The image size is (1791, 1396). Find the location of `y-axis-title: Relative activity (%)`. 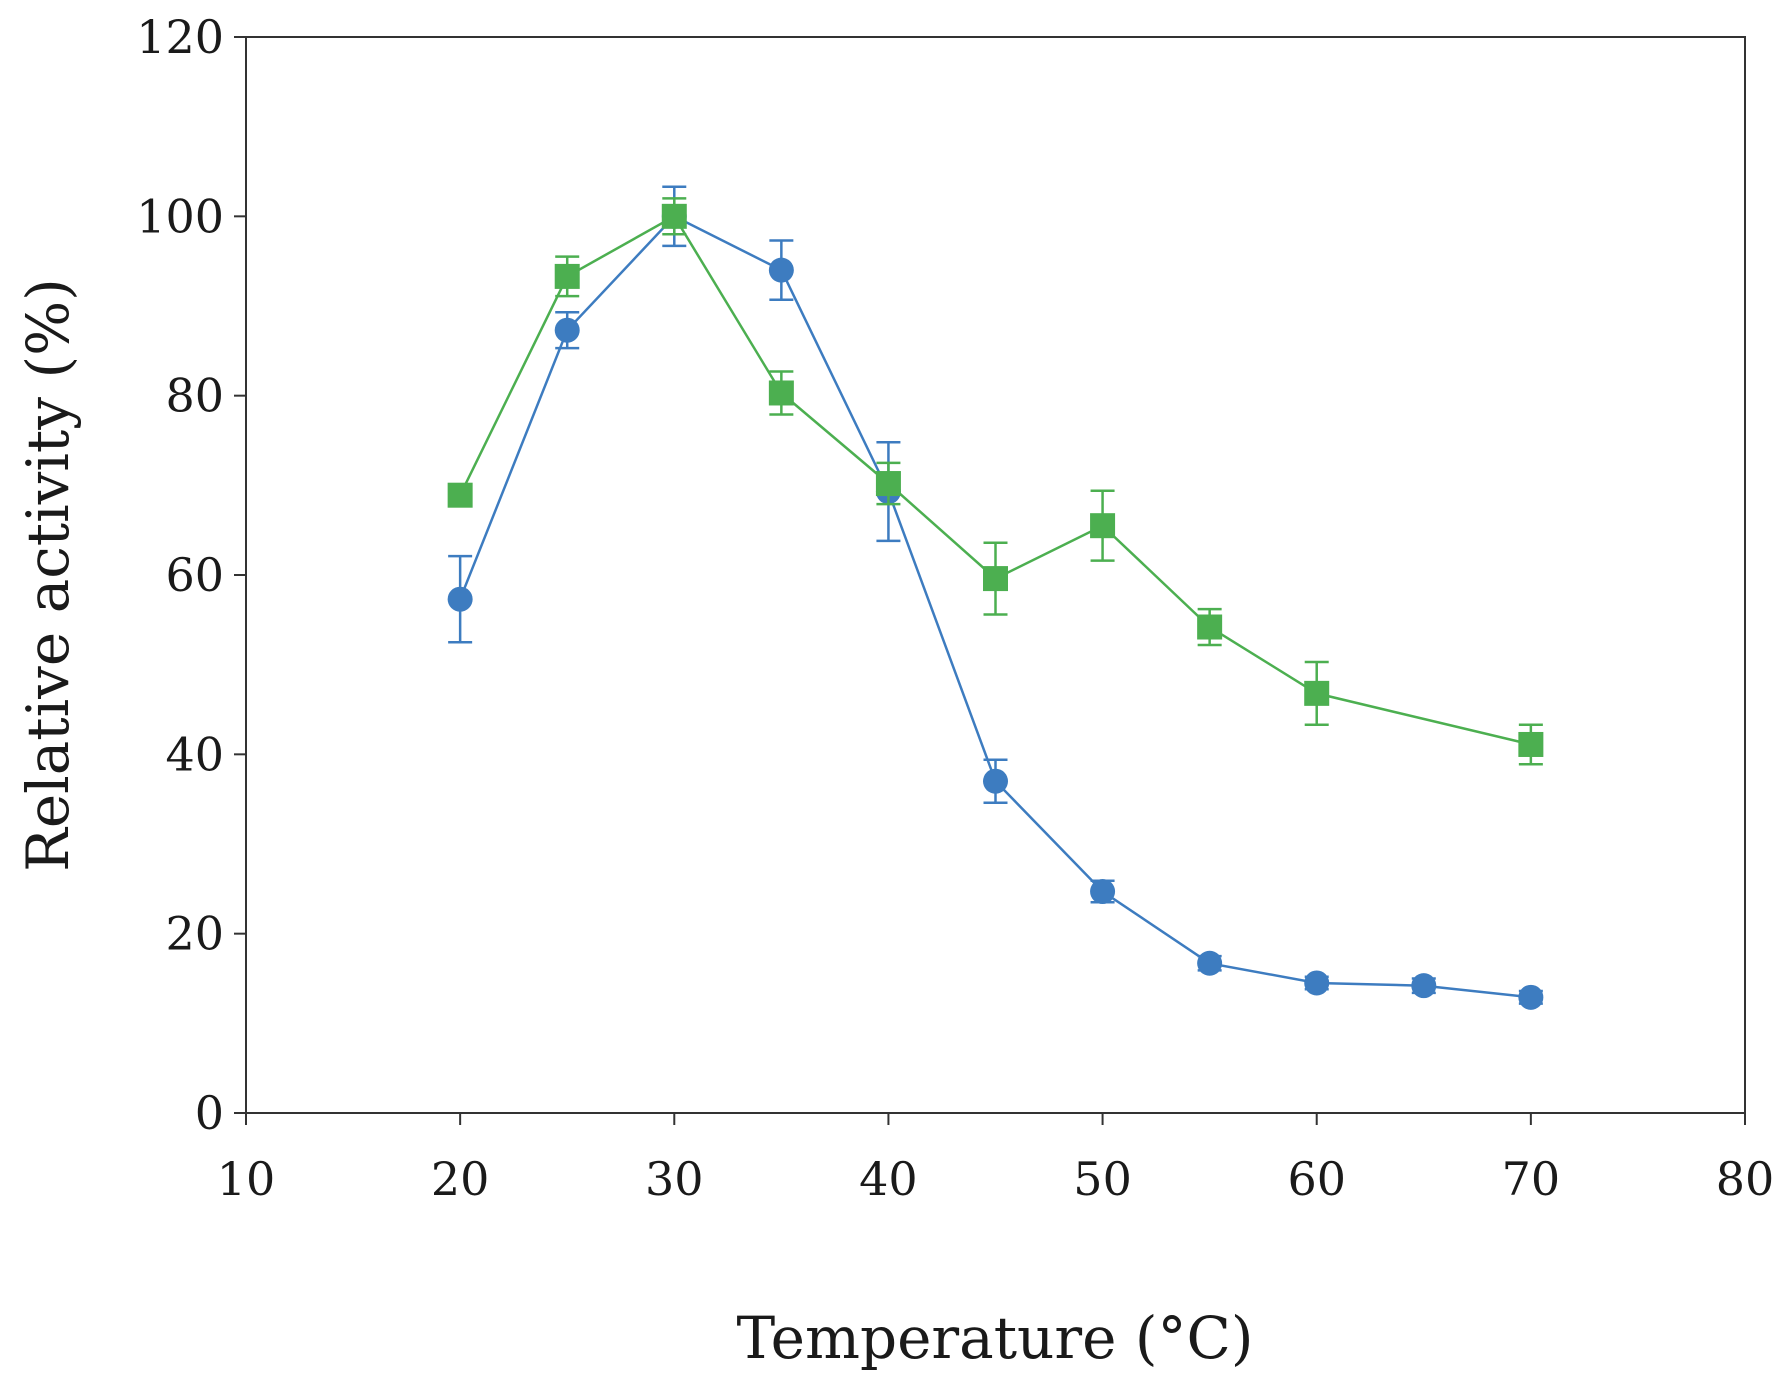

y-axis-title: Relative activity (%) is located at coordinates (48, 575).